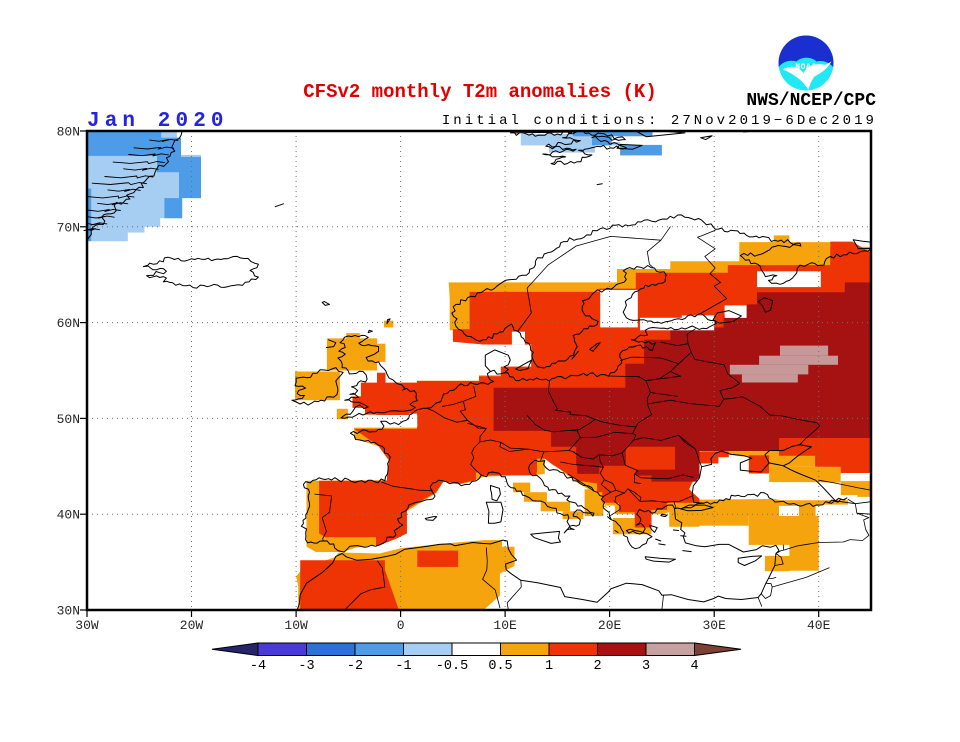 The height and width of the screenshot is (742, 960). What do you see at coordinates (258, 666) in the screenshot?
I see `svg-text: -4` at bounding box center [258, 666].